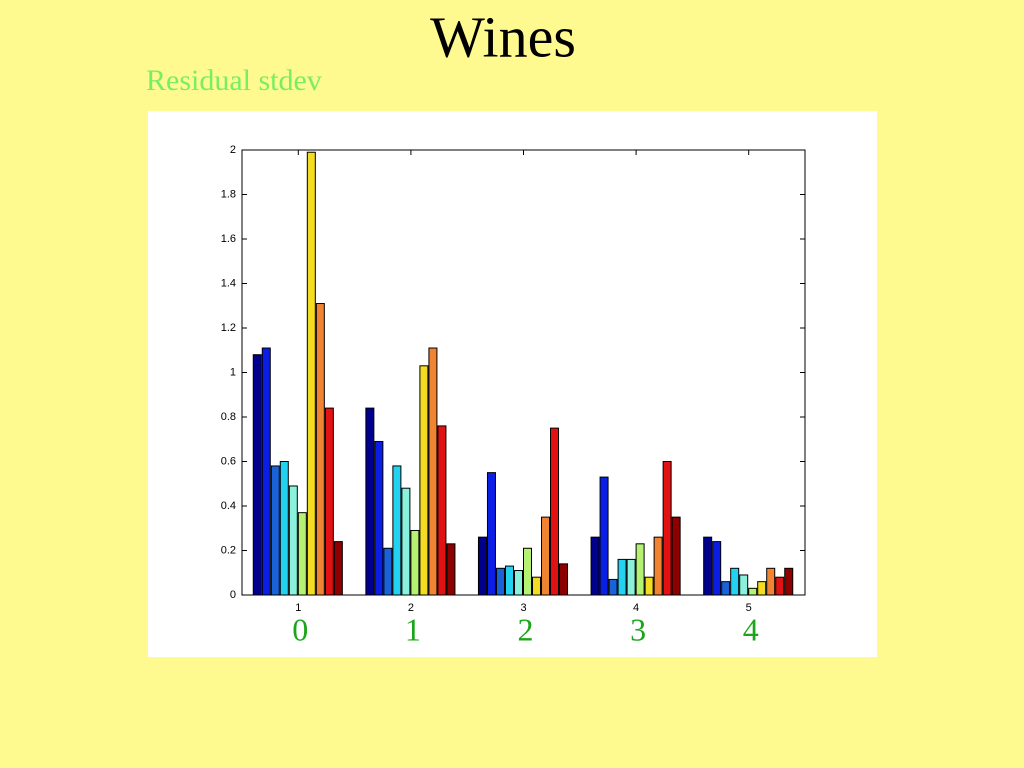 The height and width of the screenshot is (768, 1024). I want to click on y-tick-label: 1.4, so click(228, 283).